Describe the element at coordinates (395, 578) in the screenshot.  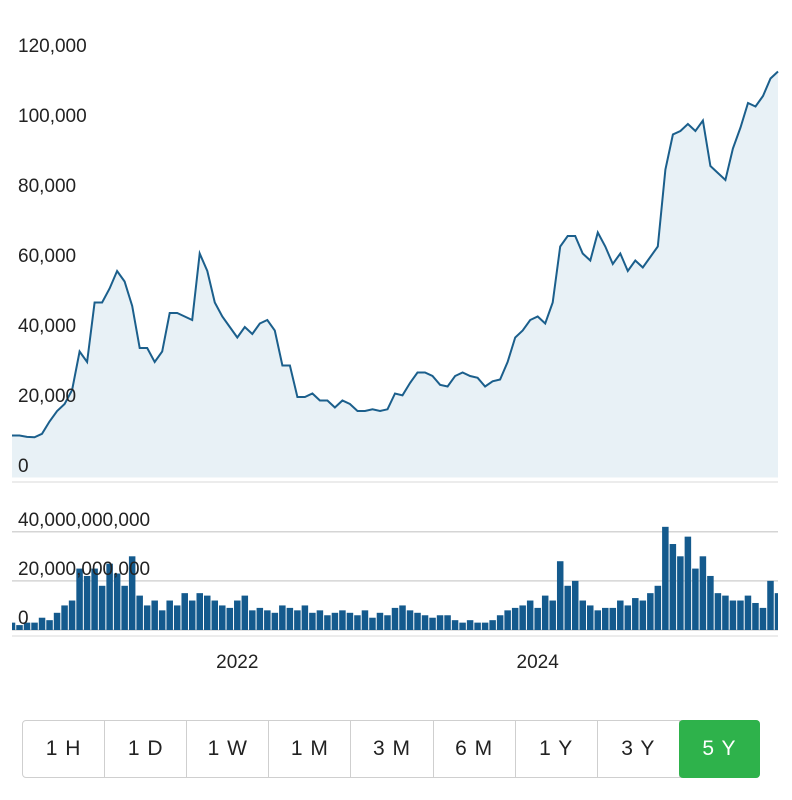
I see `volume-bars` at that location.